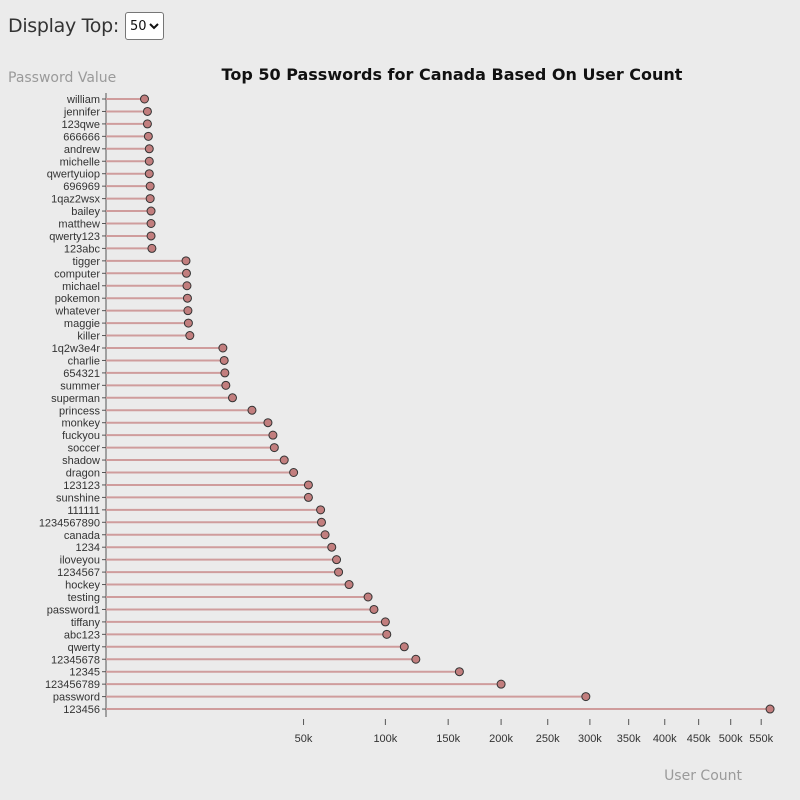 The height and width of the screenshot is (800, 800). What do you see at coordinates (703, 776) in the screenshot?
I see `x-axis-title: User Count` at bounding box center [703, 776].